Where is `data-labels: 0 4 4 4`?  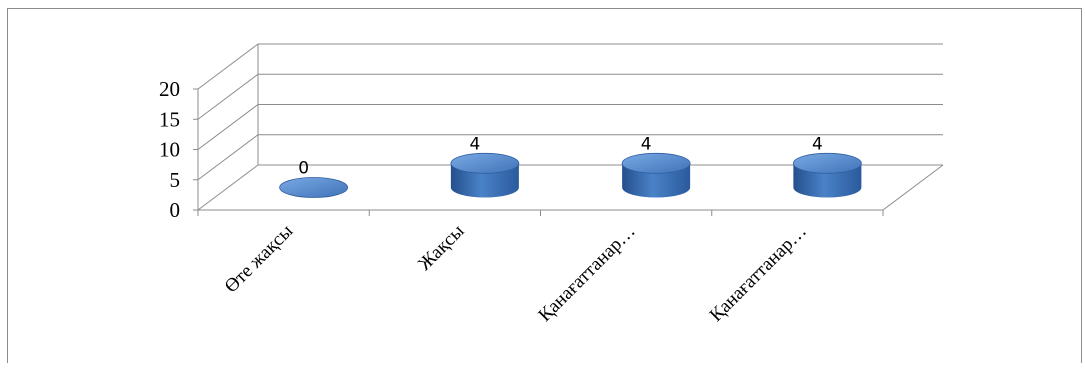
data-labels: 0 4 4 4 is located at coordinates (560, 156).